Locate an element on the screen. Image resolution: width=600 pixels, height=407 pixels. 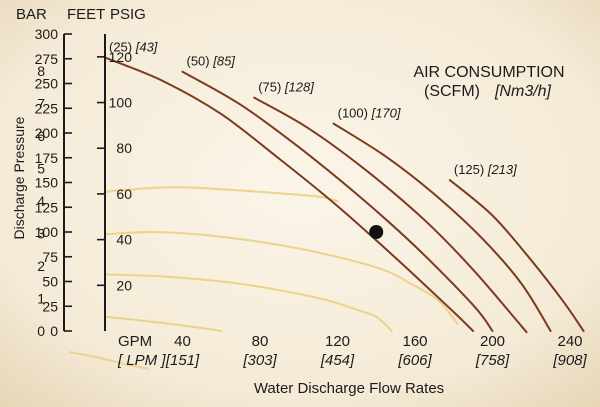
bar-tick-label: 7 is located at coordinates (41, 104).